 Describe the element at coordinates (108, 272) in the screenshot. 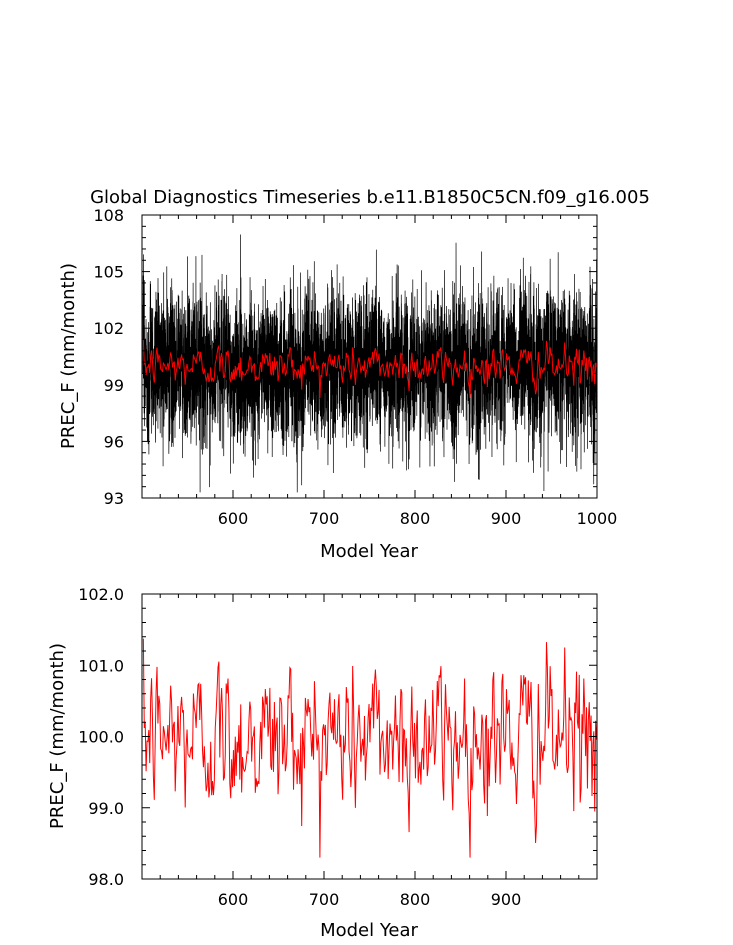

I see `y-tick-label: 105` at that location.